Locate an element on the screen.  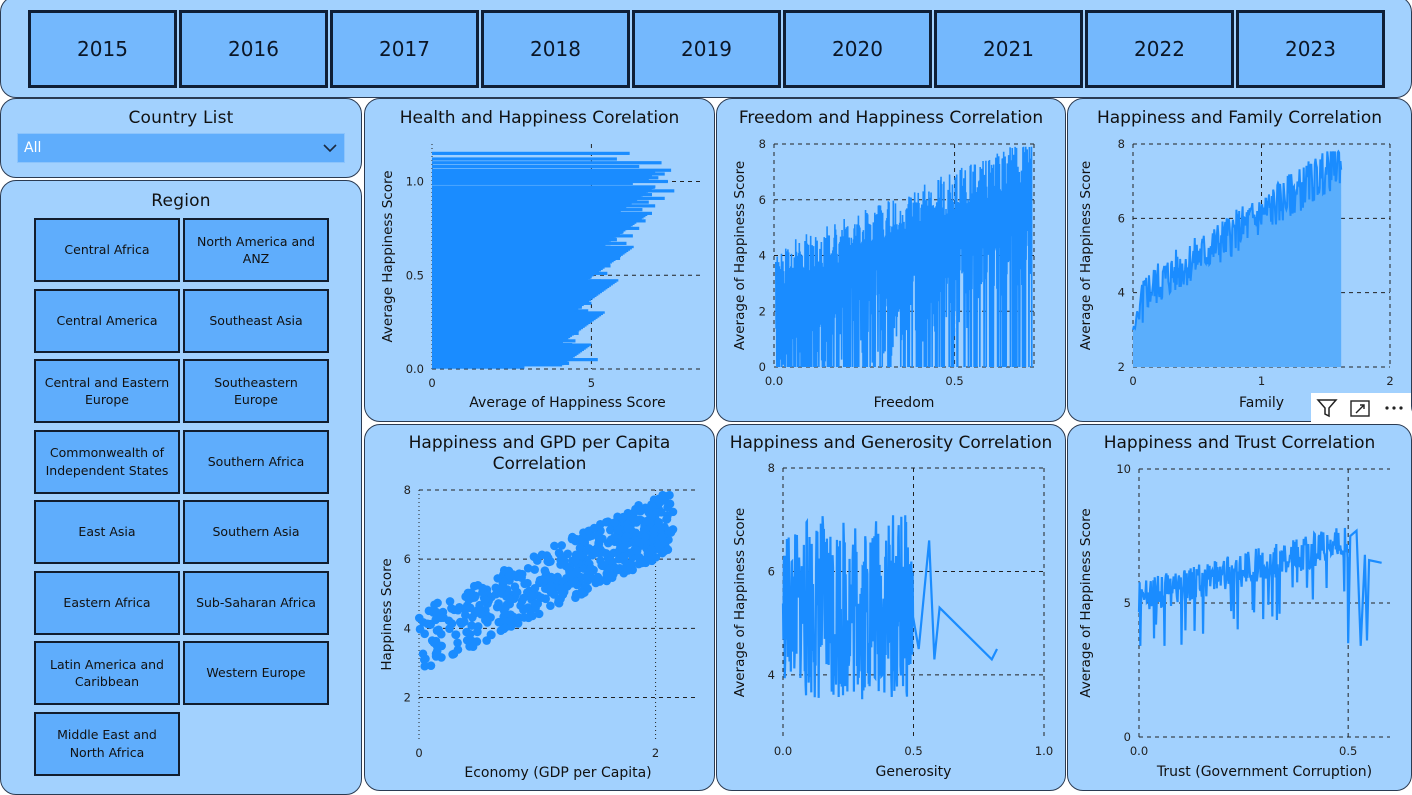
region-button: Southern Asia is located at coordinates (256, 532).